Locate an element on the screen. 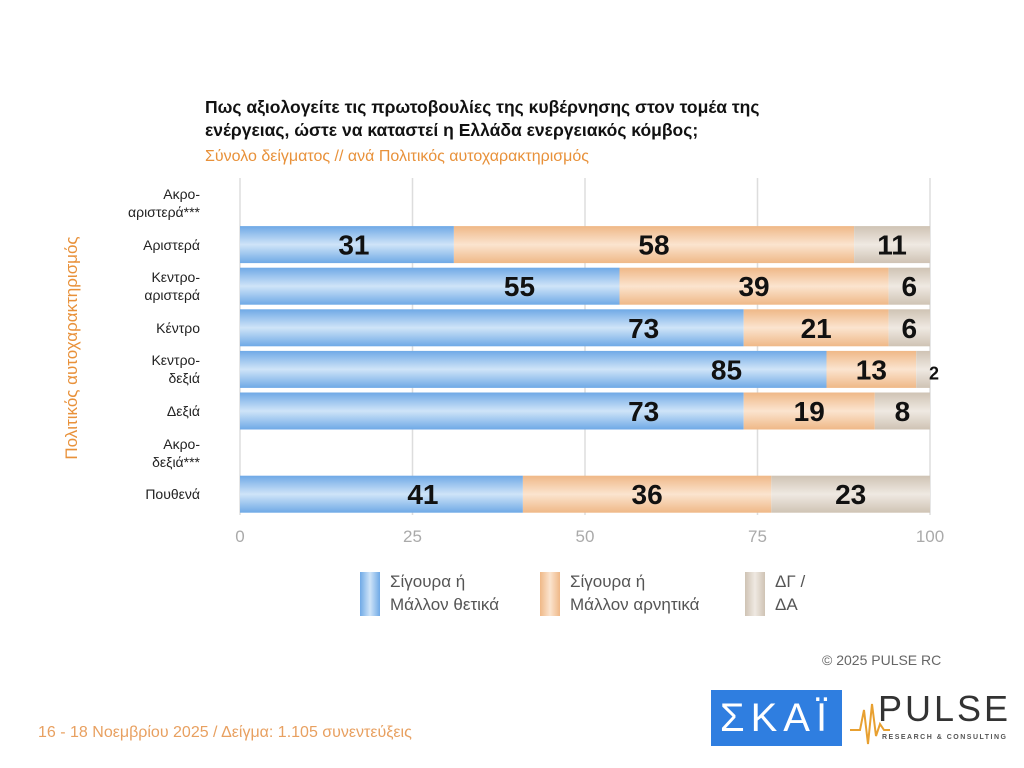 The image size is (1024, 768). data-label: 21 is located at coordinates (816, 328).